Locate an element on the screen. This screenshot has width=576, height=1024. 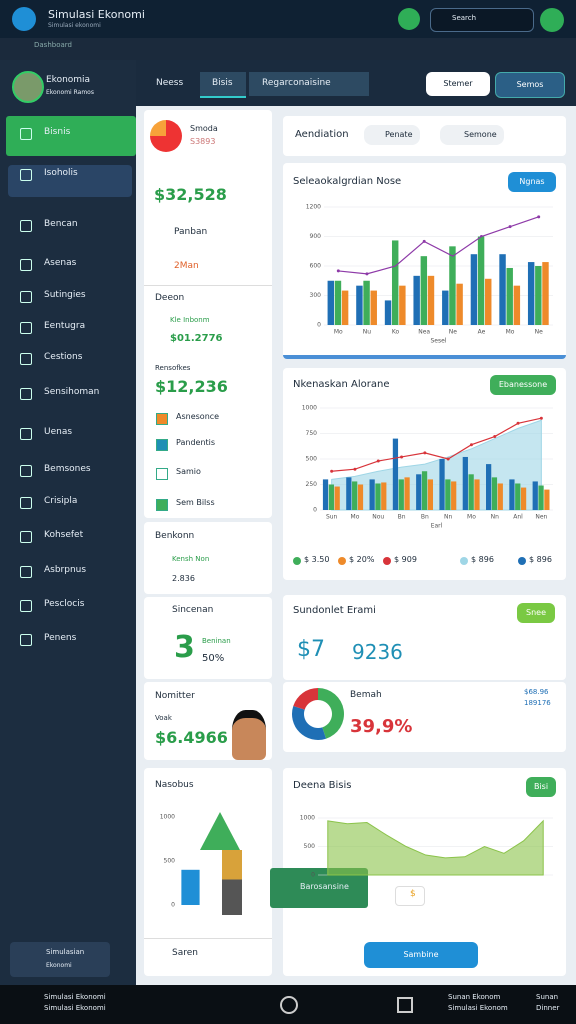
value: 50% is located at coordinates (213, 658).